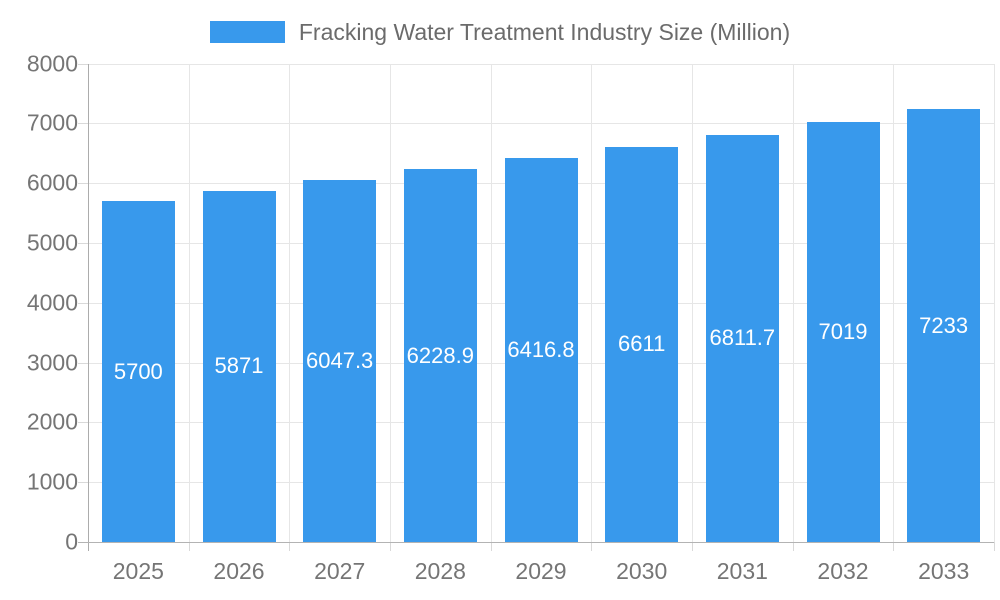  Describe the element at coordinates (536, 542) in the screenshot. I see `x-axis-line` at that location.